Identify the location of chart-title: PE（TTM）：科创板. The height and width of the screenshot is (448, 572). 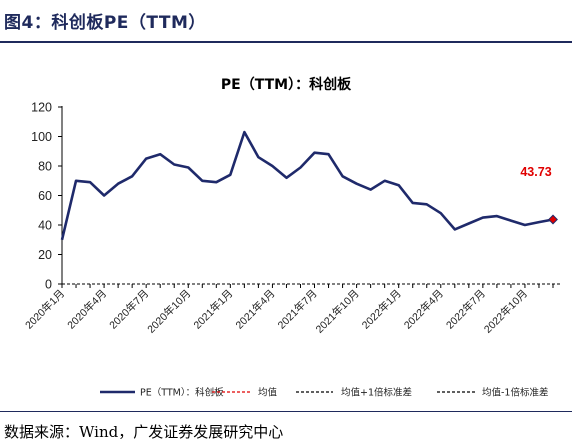
(286, 84).